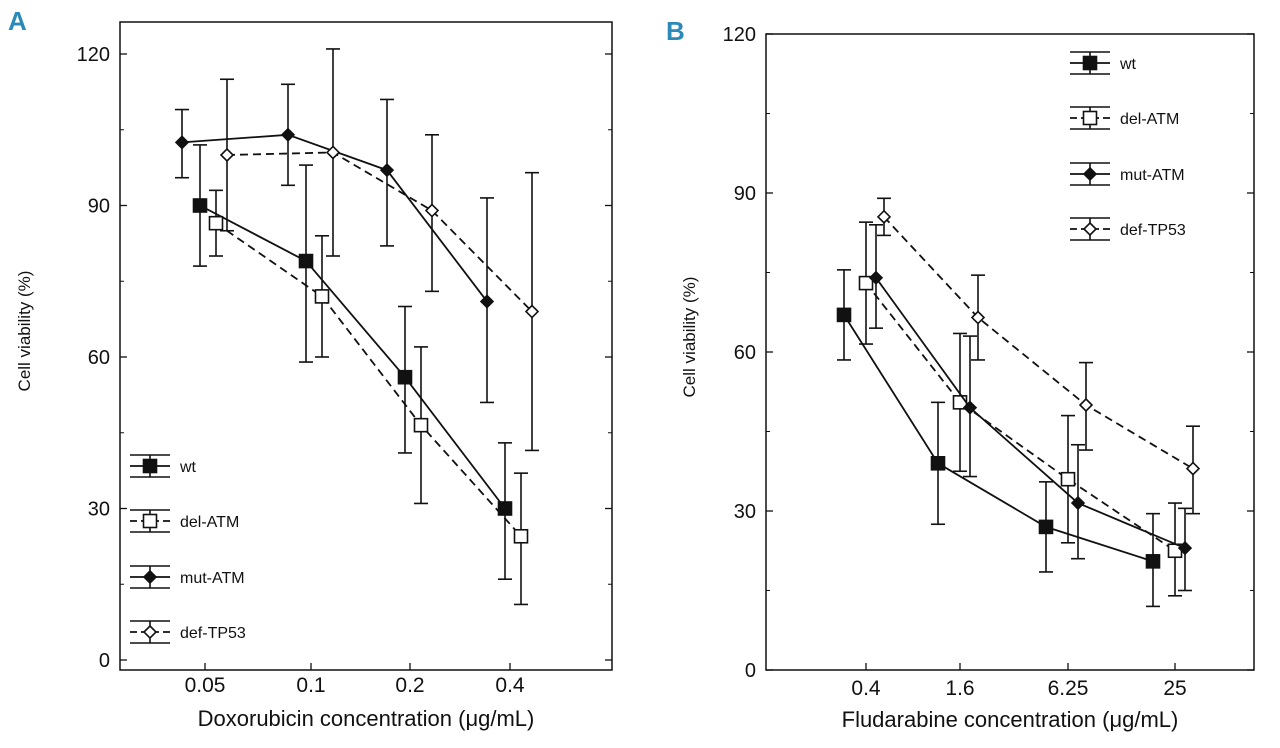 This screenshot has height=748, width=1280. Describe the element at coordinates (310, 685) in the screenshot. I see `x-tick-label: 0.1` at that location.